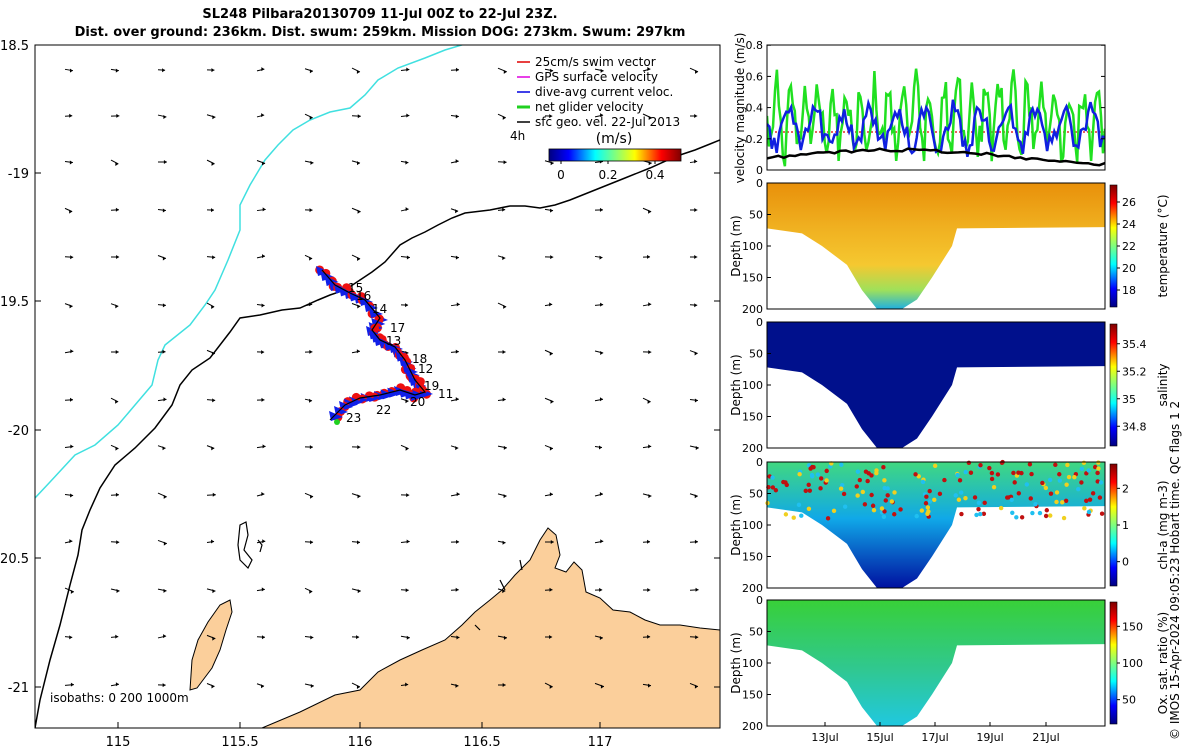 This screenshot has width=1200, height=750. I want to click on day-label: 12, so click(425, 369).